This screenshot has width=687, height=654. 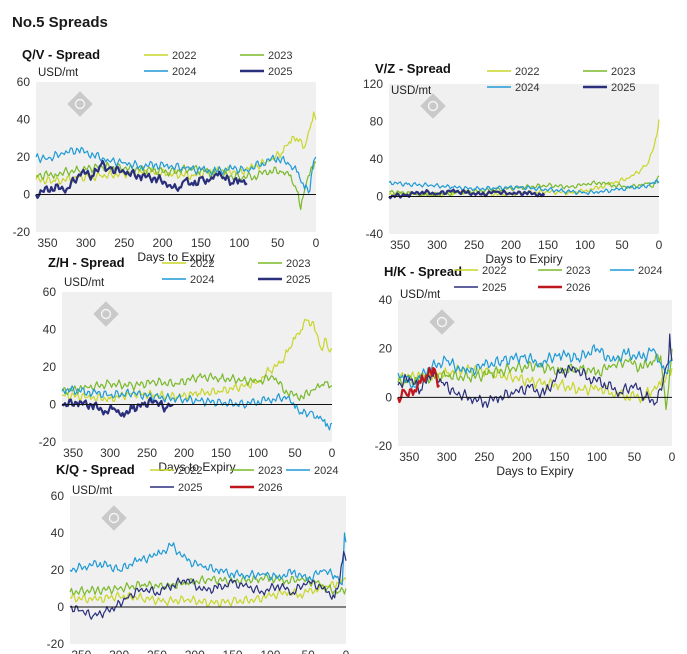 I want to click on y-tick-label: 80, so click(x=377, y=122).